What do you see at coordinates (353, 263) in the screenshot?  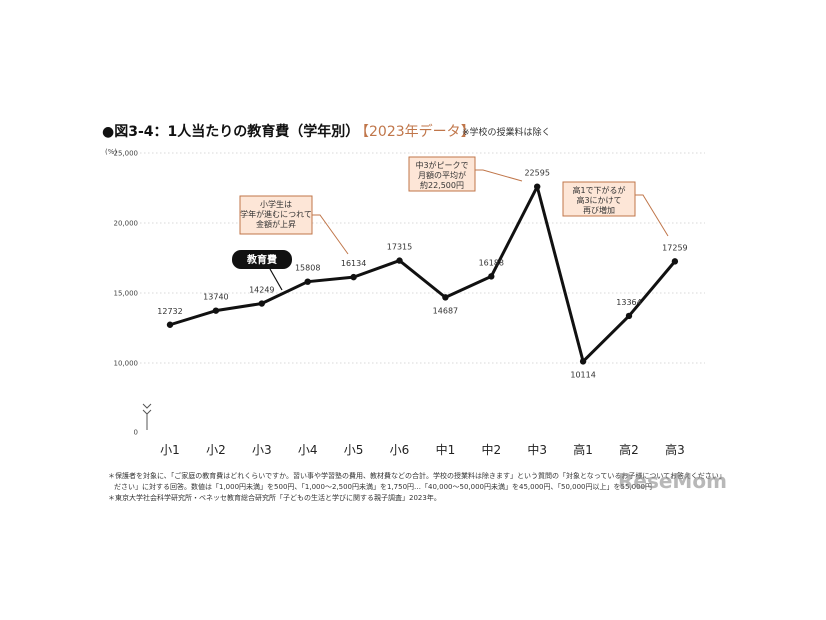 I see `data-label: 16134` at bounding box center [353, 263].